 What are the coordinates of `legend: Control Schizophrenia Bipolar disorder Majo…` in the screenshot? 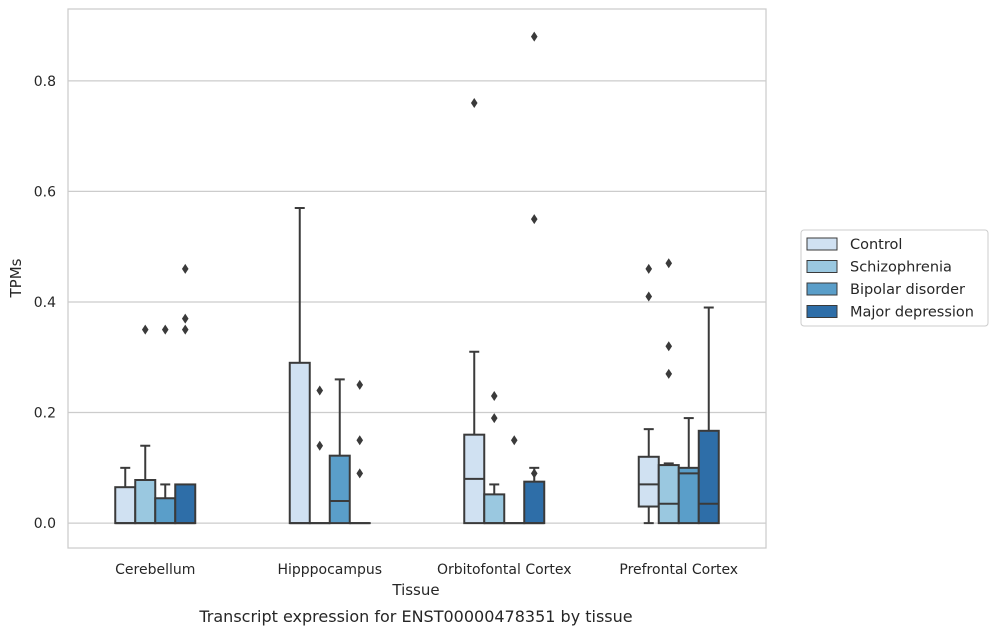 It's located at (894, 278).